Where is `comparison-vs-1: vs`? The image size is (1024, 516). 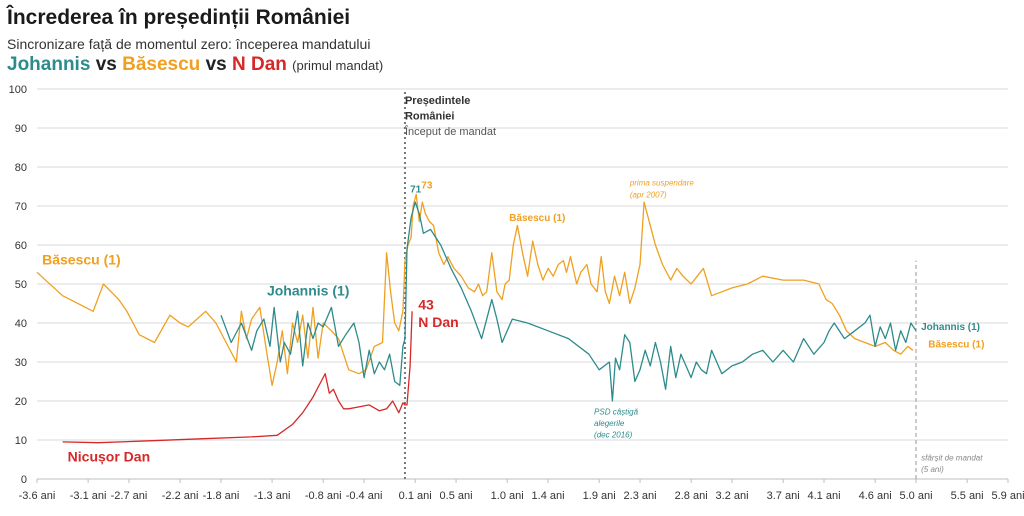 comparison-vs-1: vs is located at coordinates (106, 64).